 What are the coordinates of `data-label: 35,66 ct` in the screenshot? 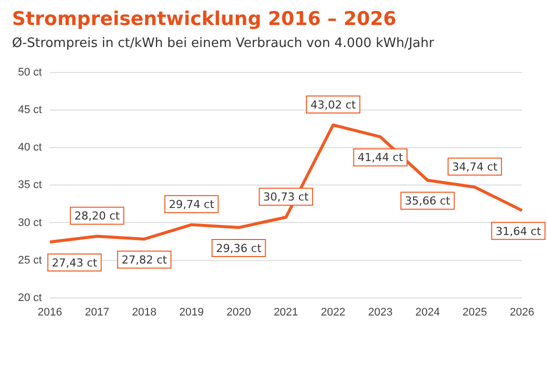 It's located at (427, 201).